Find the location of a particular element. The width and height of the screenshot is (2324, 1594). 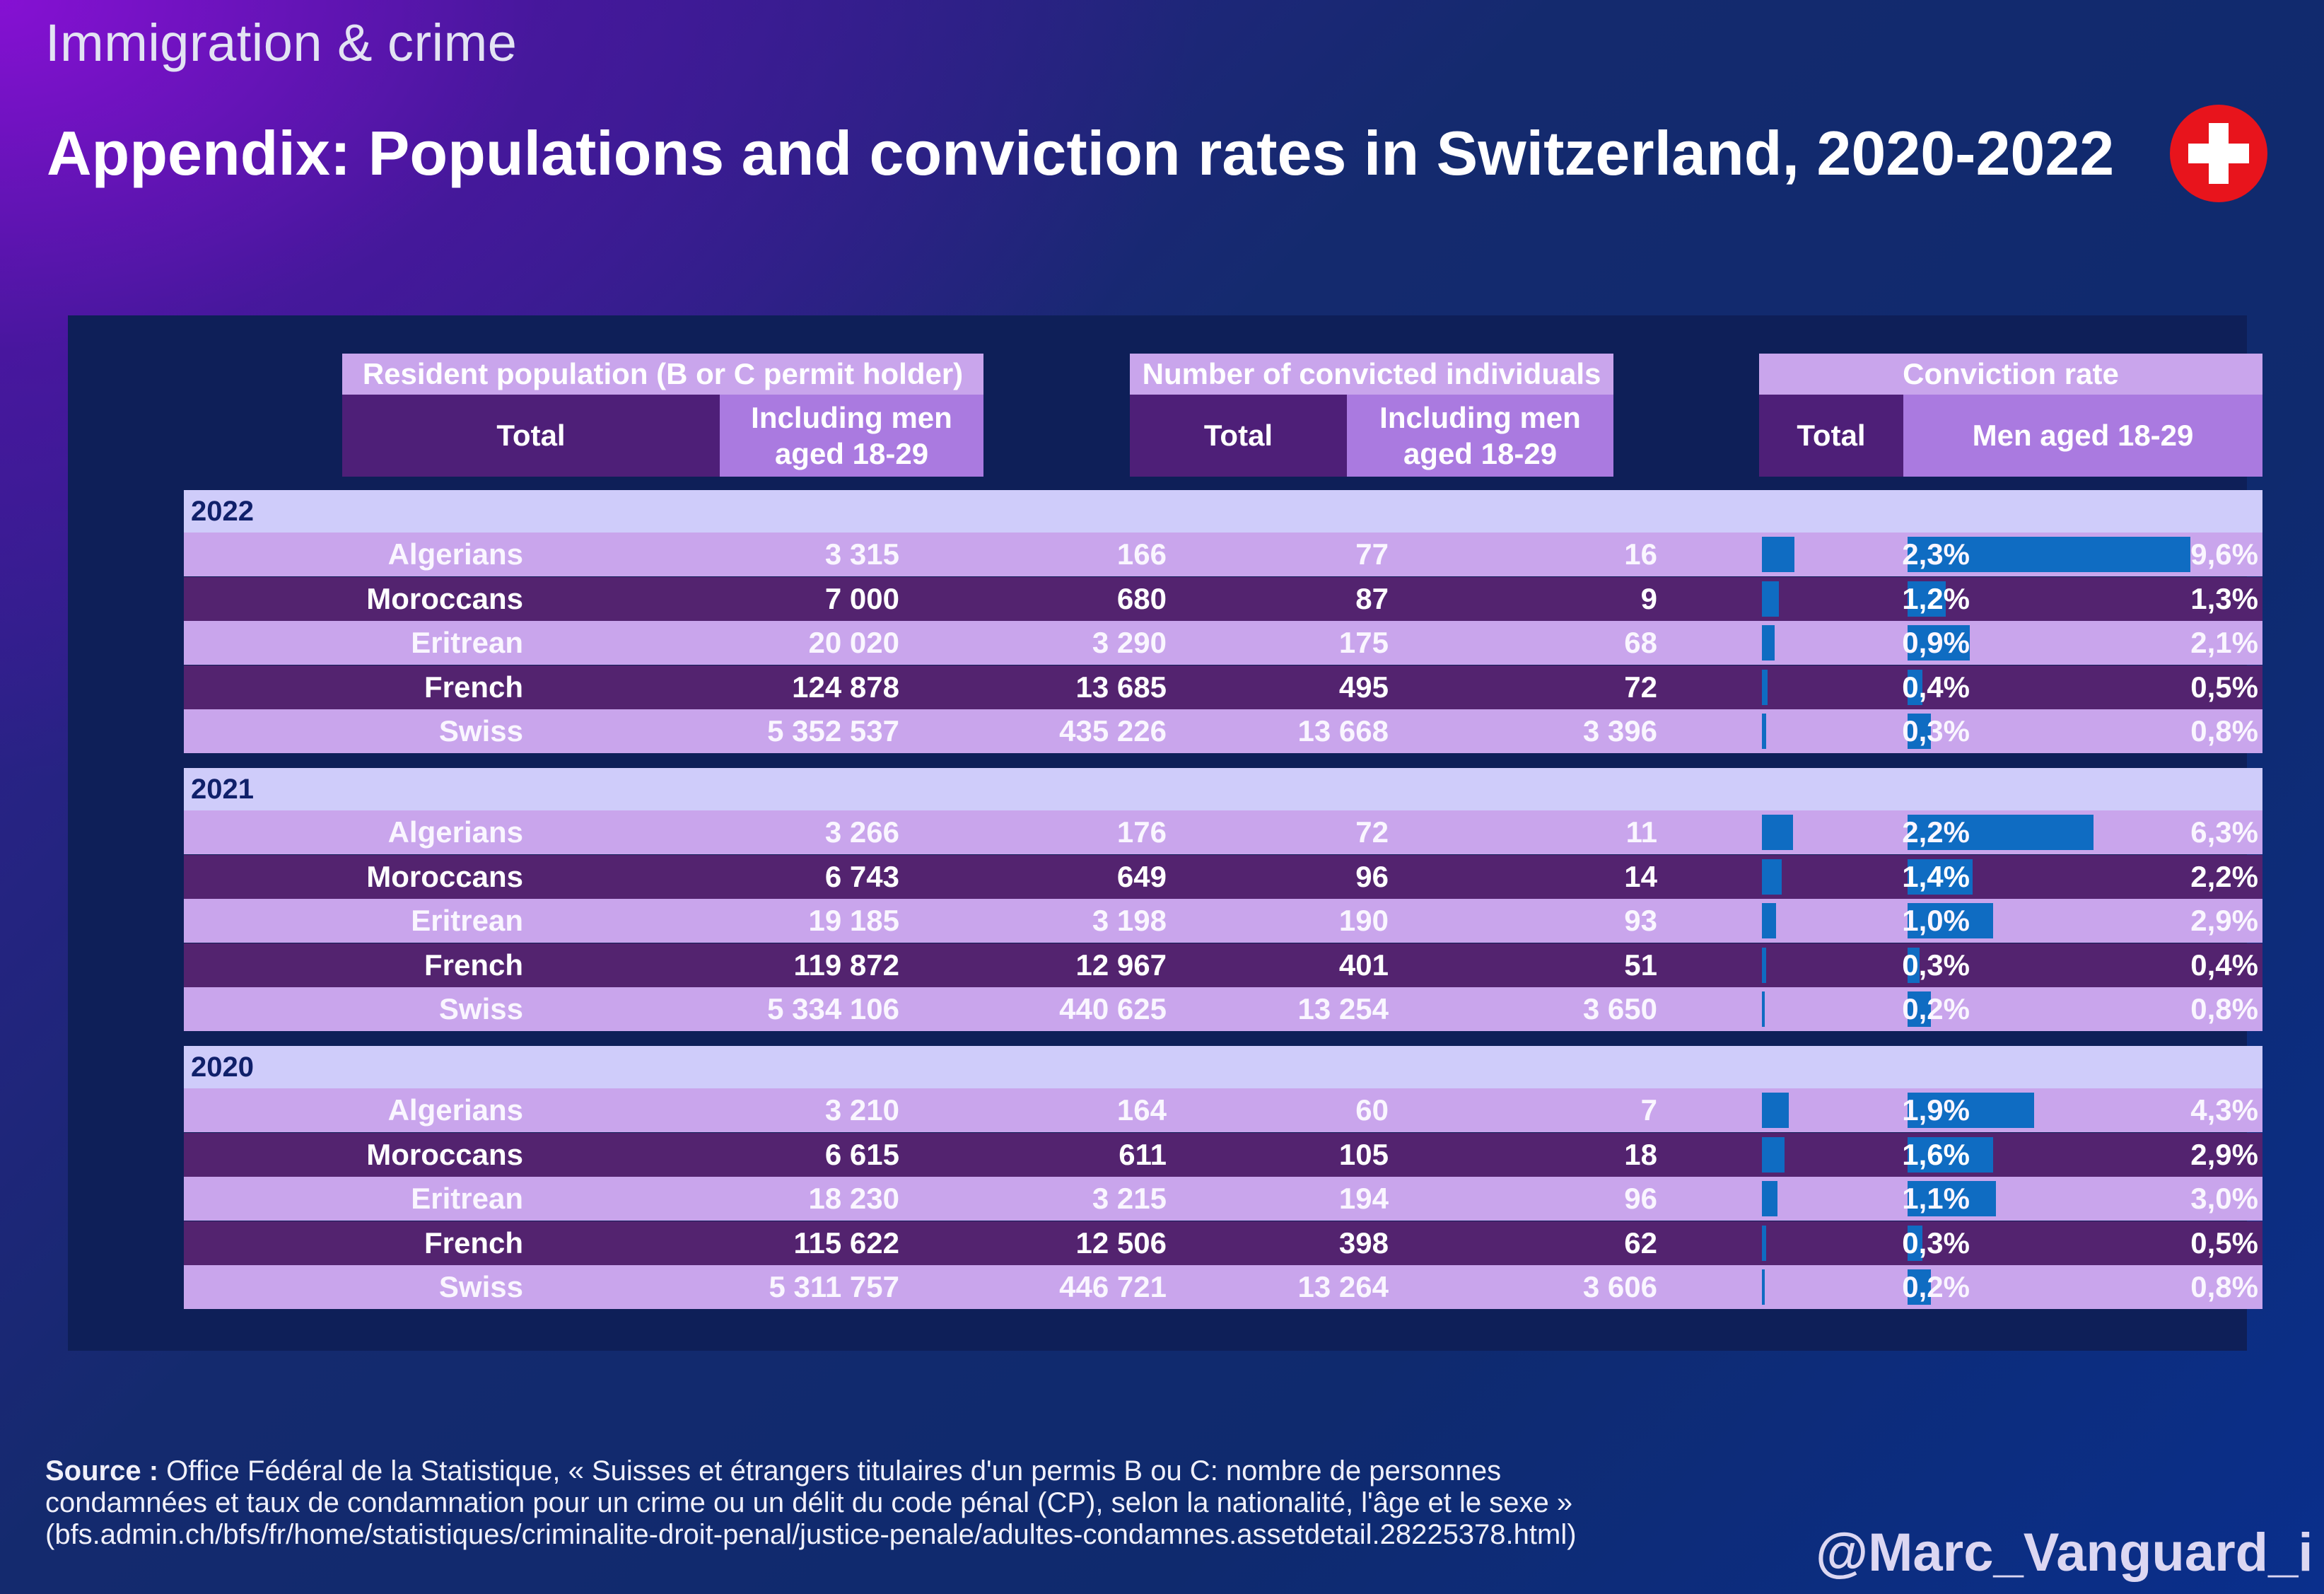

year-header-2022: 2022 is located at coordinates (1223, 511).